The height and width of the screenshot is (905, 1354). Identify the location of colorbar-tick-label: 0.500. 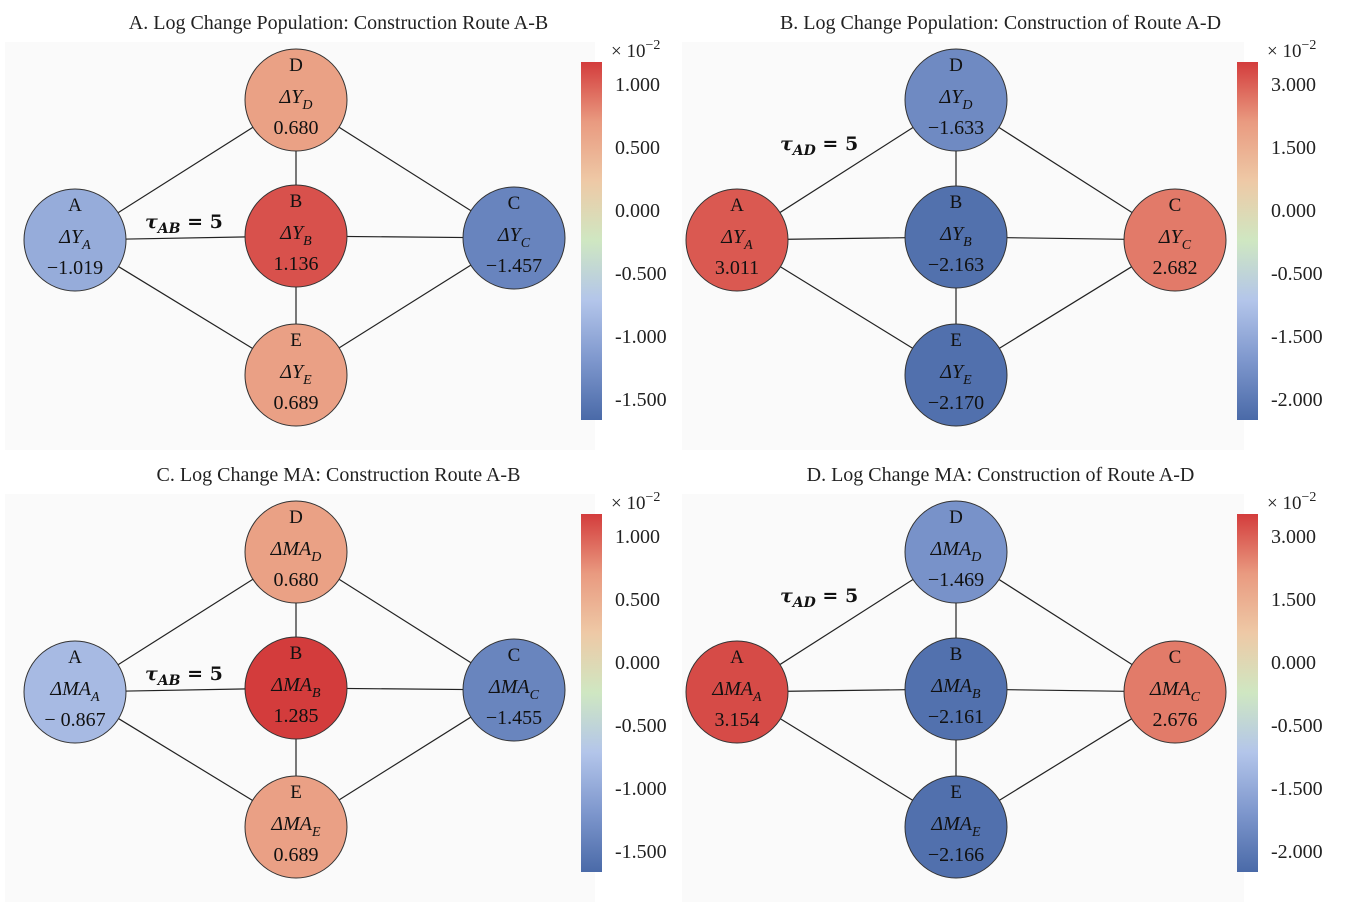
(637, 600).